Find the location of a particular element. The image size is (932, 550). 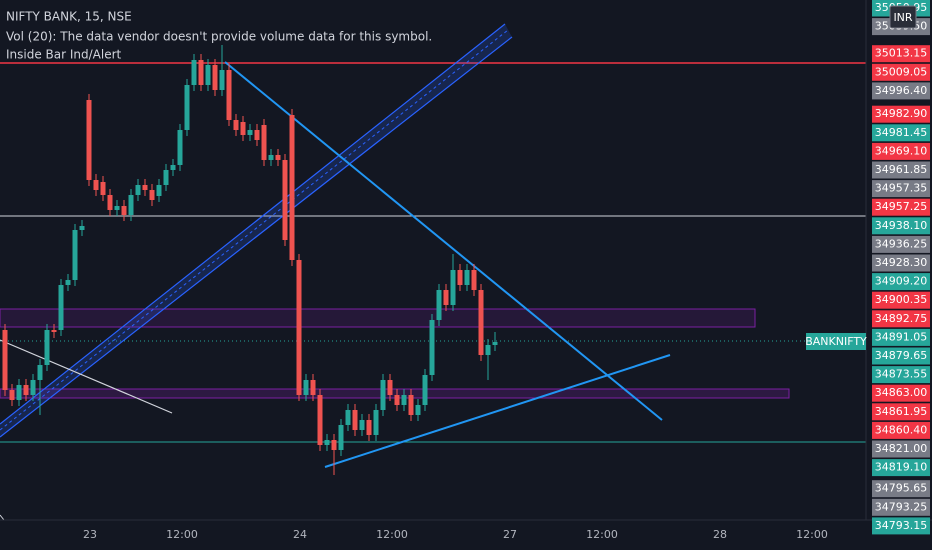

price-label: 34996.40 is located at coordinates (901, 90).